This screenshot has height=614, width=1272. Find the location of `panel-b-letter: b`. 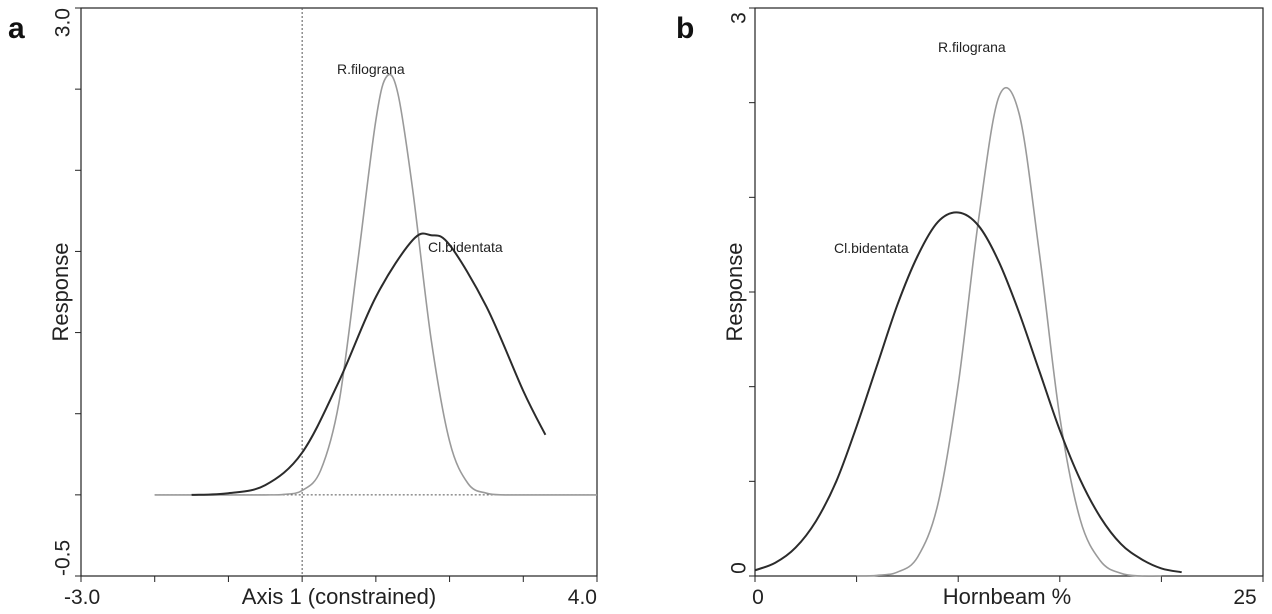

panel-b-letter: b is located at coordinates (685, 28).